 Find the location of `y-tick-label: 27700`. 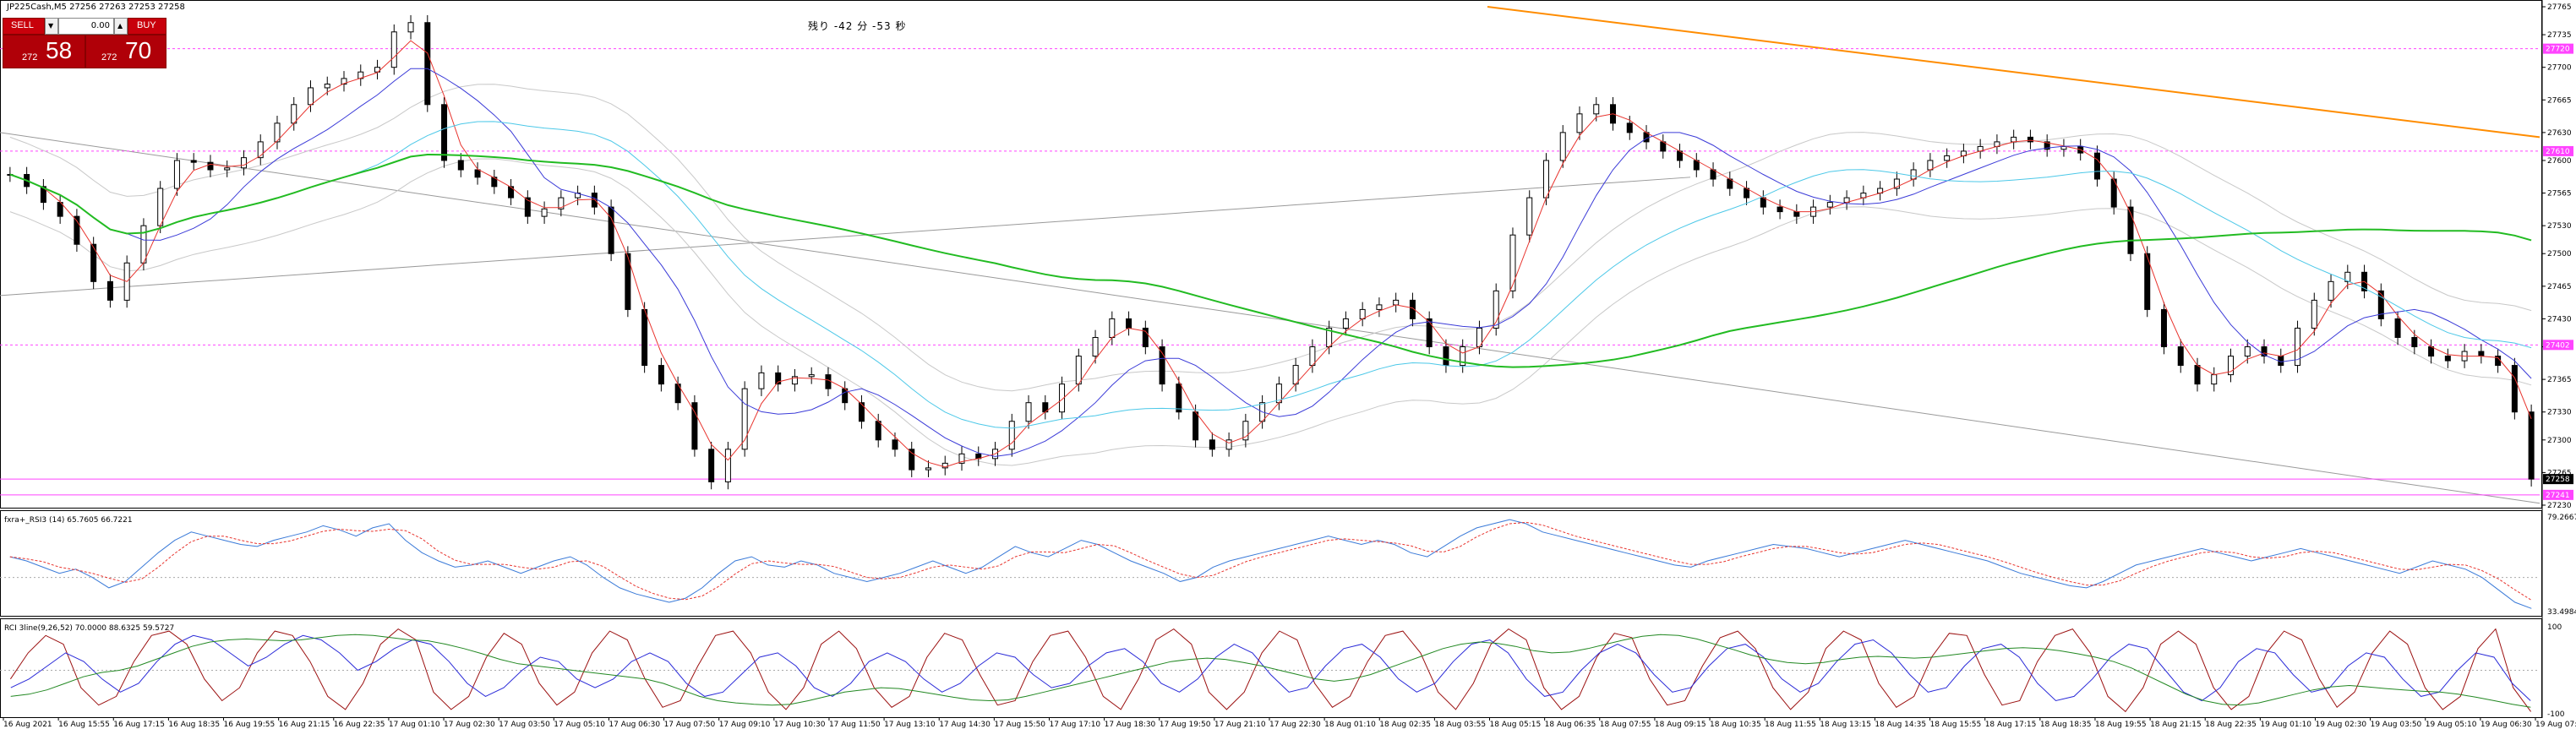

y-tick-label: 27700 is located at coordinates (2559, 68).